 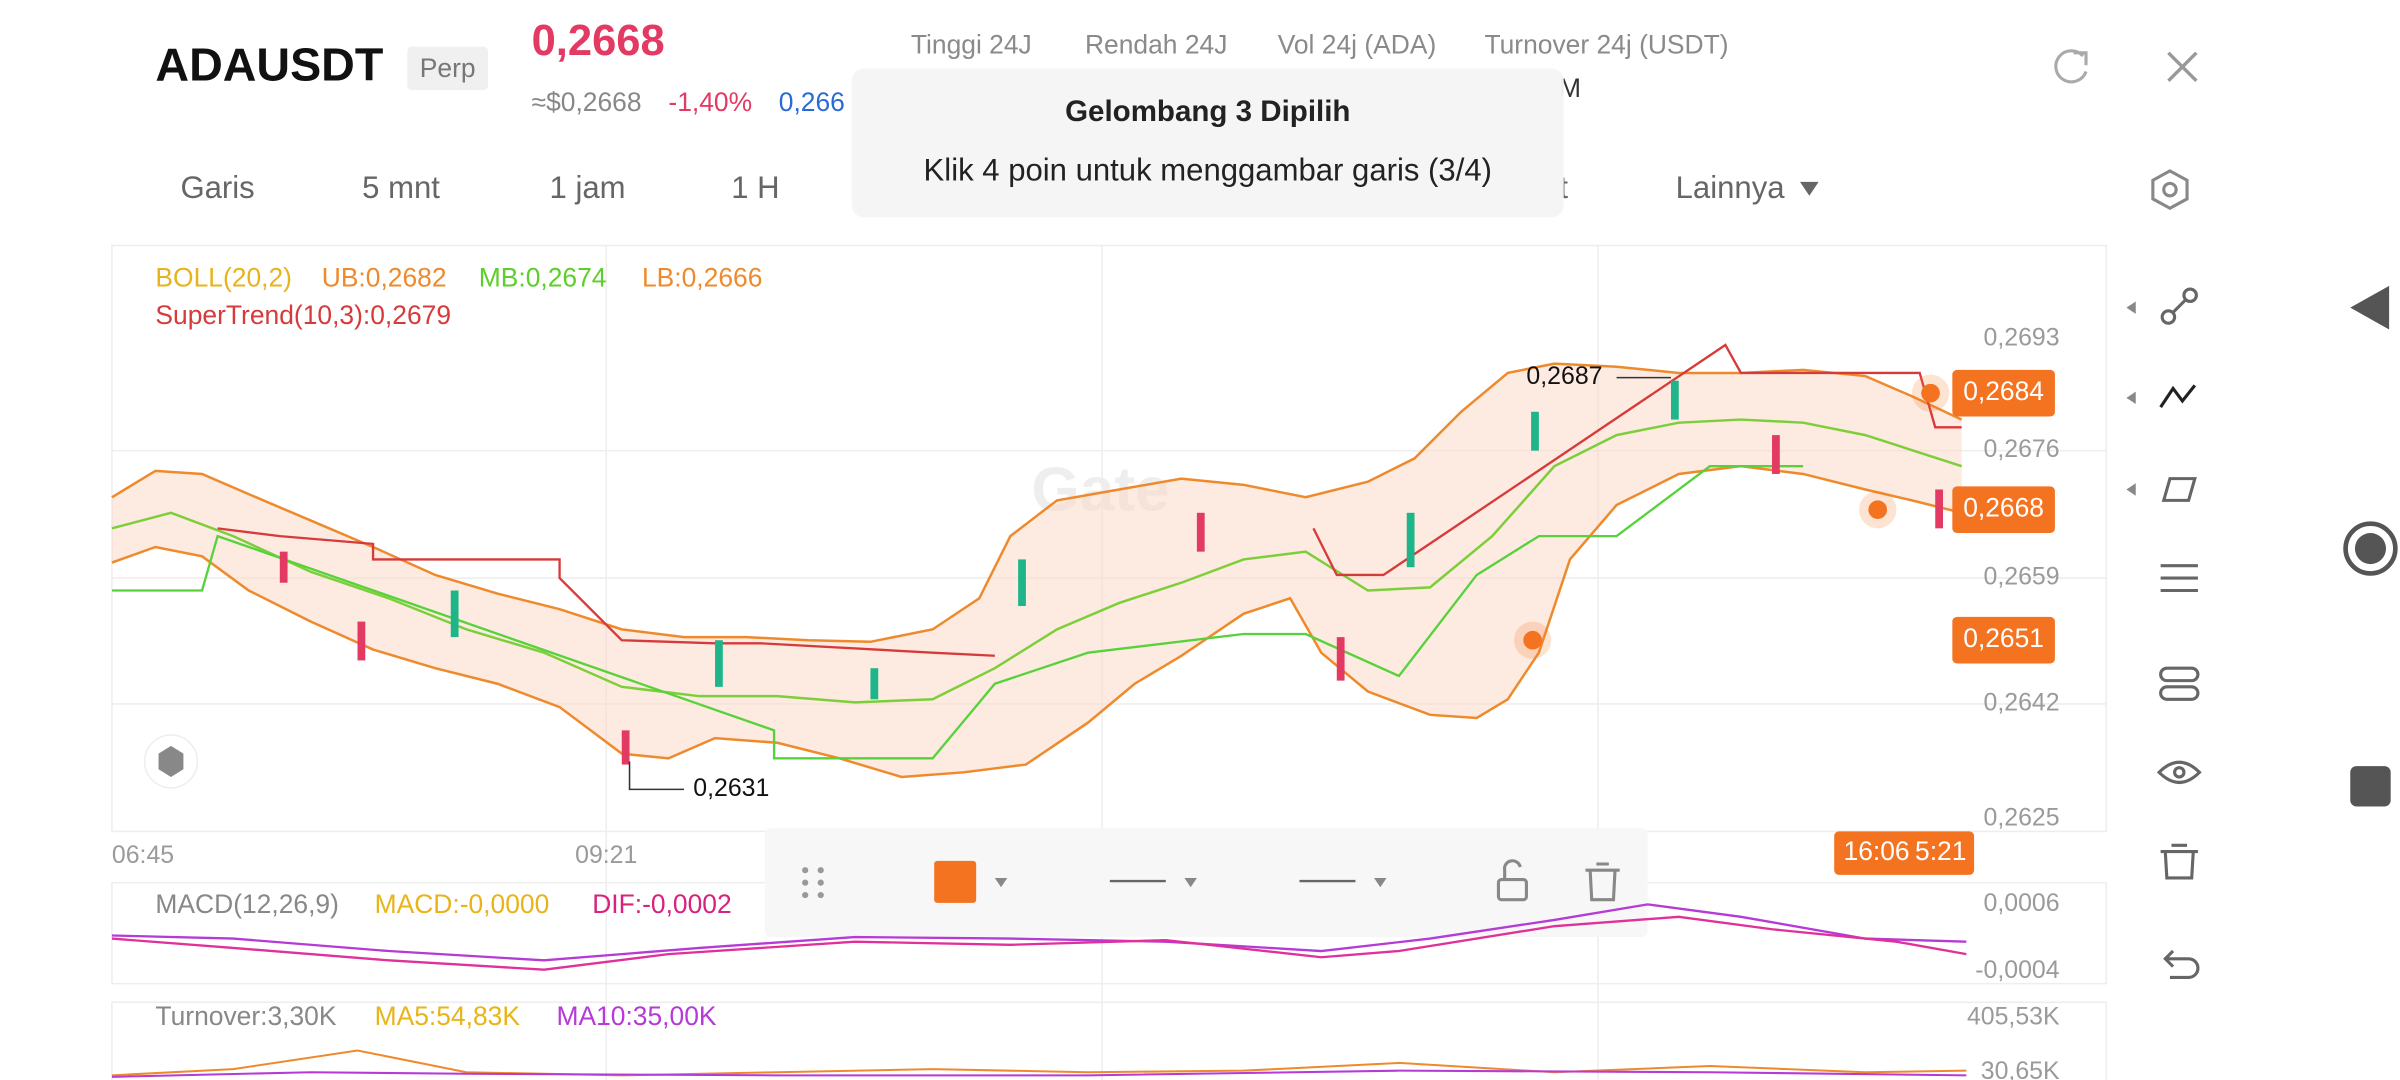 What do you see at coordinates (661, 904) in the screenshot?
I see `dif-value: DIF:-0,0002` at bounding box center [661, 904].